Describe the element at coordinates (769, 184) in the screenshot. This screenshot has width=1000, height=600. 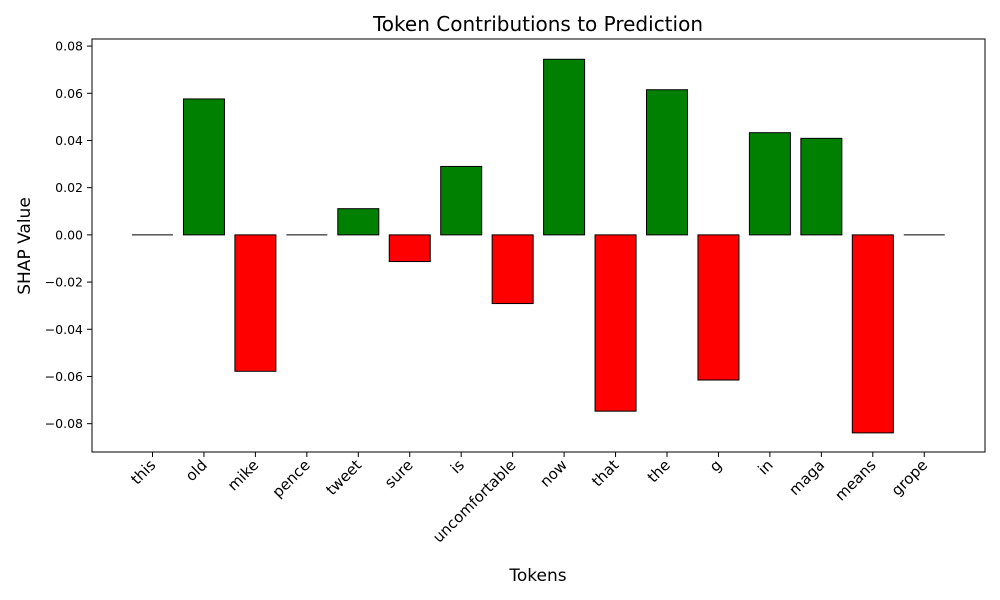
I see `bar-in` at that location.